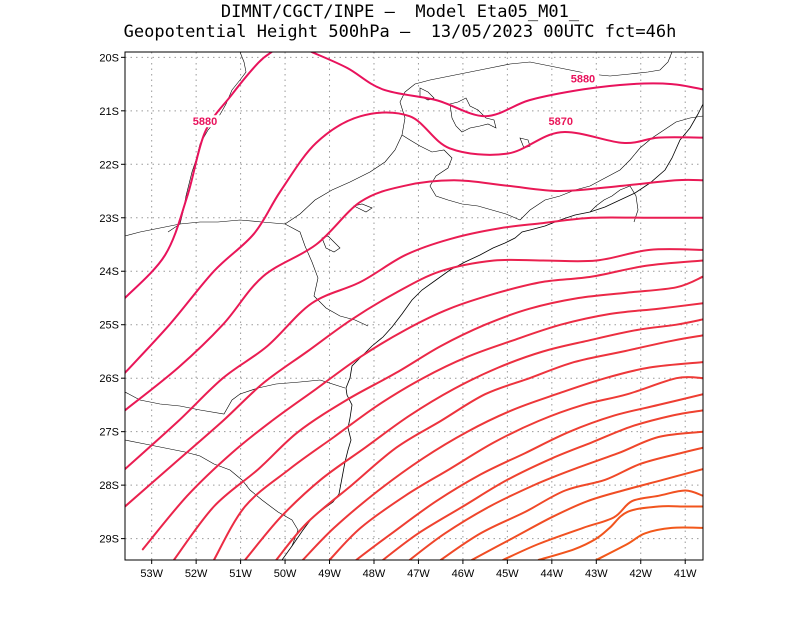  What do you see at coordinates (394, 100) in the screenshot?
I see `contour-labels: 5880 5880 5870` at bounding box center [394, 100].